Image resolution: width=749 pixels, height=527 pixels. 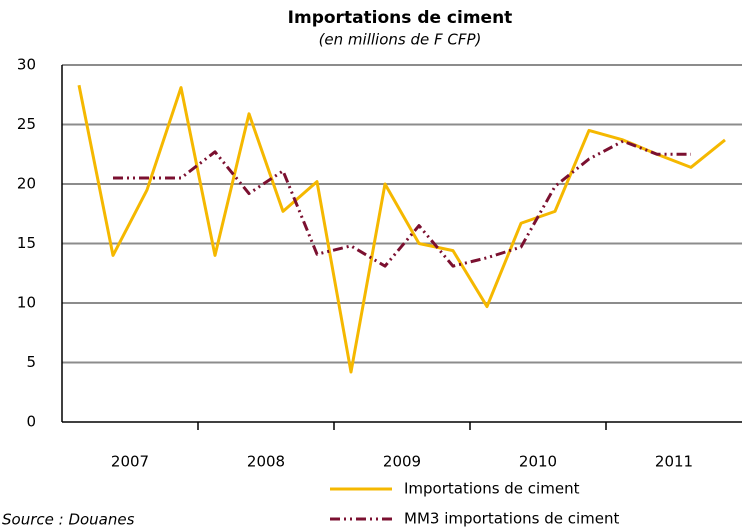 I want to click on y-tick-label: 10, so click(x=26, y=303).